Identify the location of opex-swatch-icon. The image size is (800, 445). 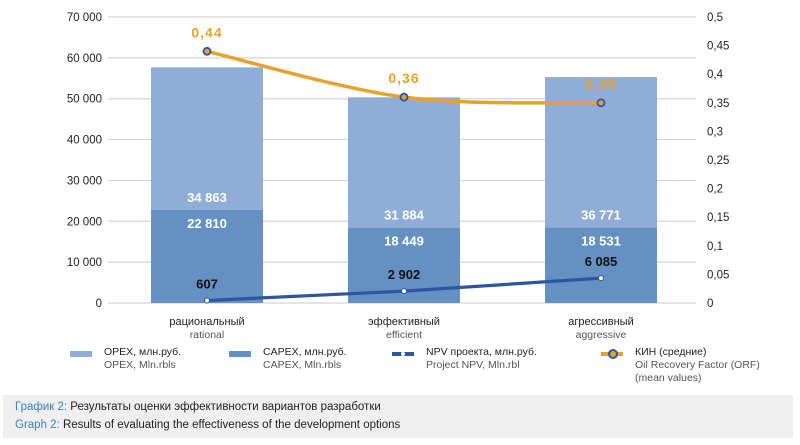
(81, 354).